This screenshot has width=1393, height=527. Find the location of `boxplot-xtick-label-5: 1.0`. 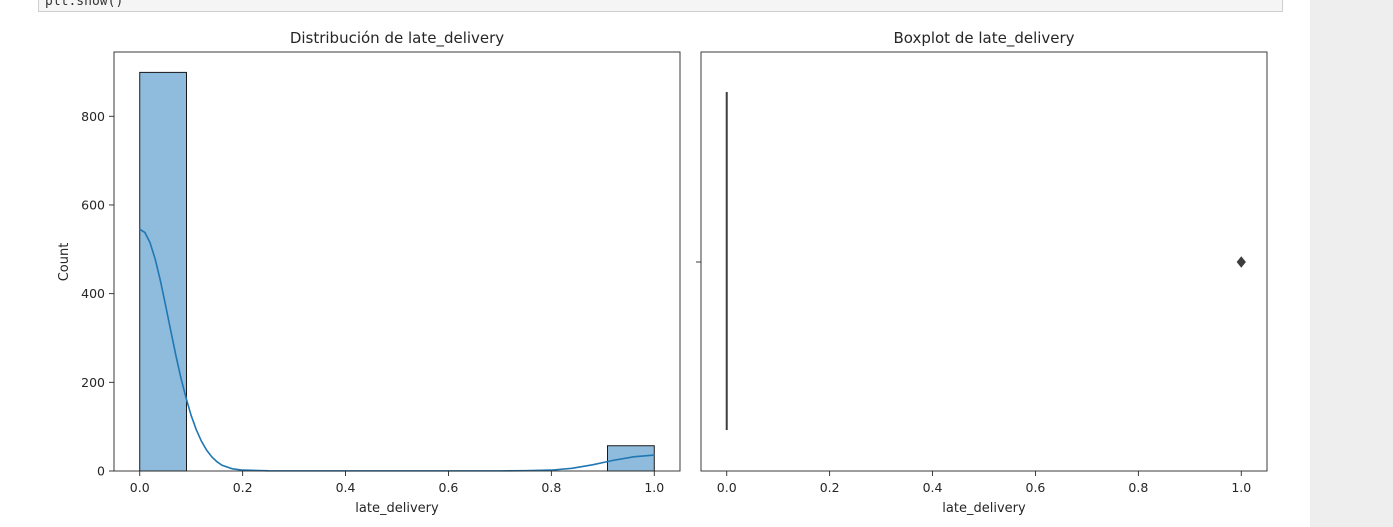

boxplot-xtick-label-5: 1.0 is located at coordinates (1241, 487).